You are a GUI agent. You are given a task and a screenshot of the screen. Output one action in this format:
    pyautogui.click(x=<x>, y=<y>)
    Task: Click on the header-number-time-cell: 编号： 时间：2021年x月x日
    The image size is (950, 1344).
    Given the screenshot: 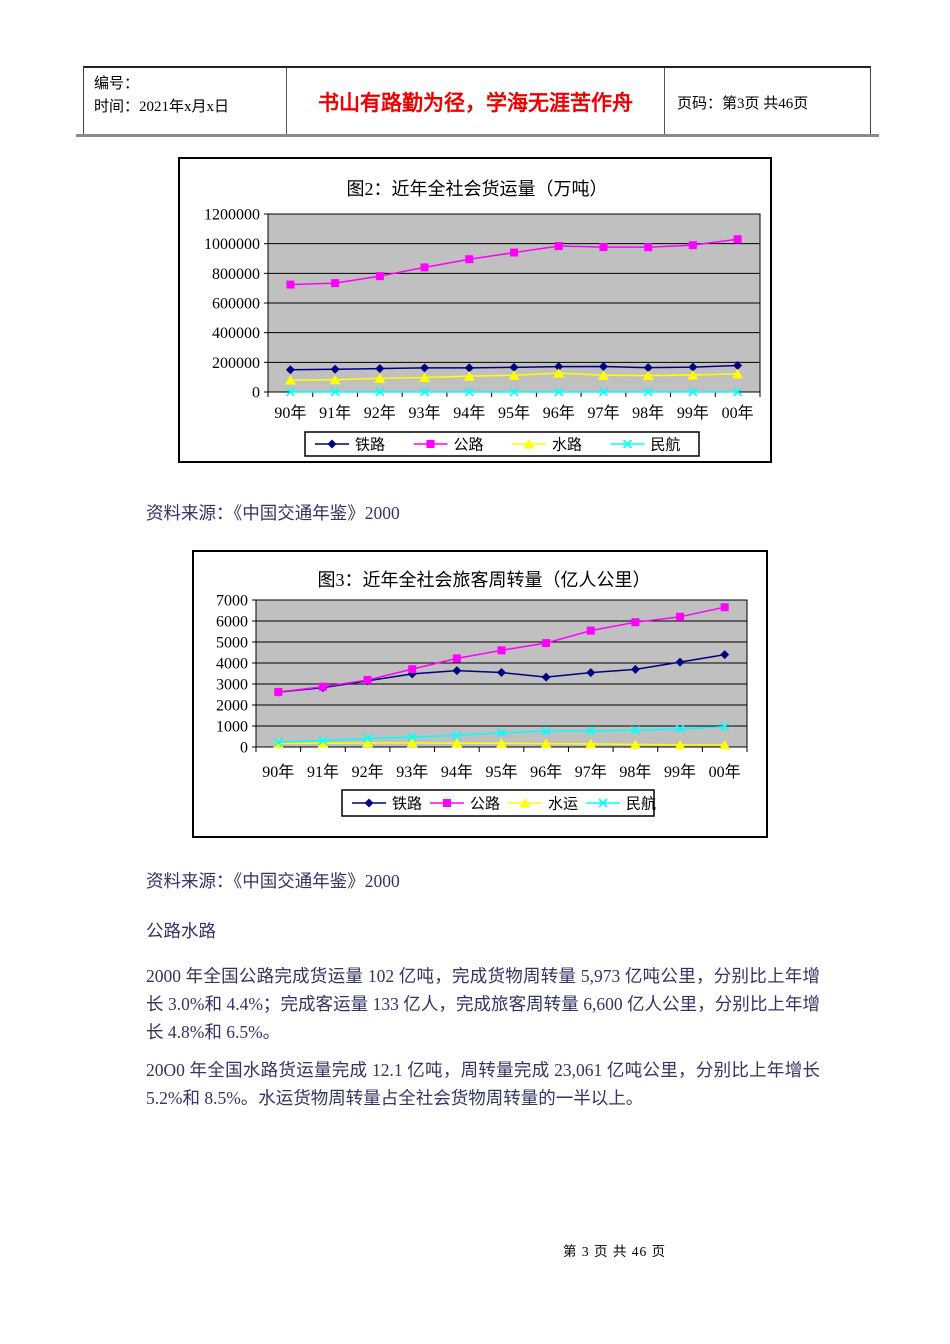 What is the action you would take?
    pyautogui.click(x=185, y=102)
    